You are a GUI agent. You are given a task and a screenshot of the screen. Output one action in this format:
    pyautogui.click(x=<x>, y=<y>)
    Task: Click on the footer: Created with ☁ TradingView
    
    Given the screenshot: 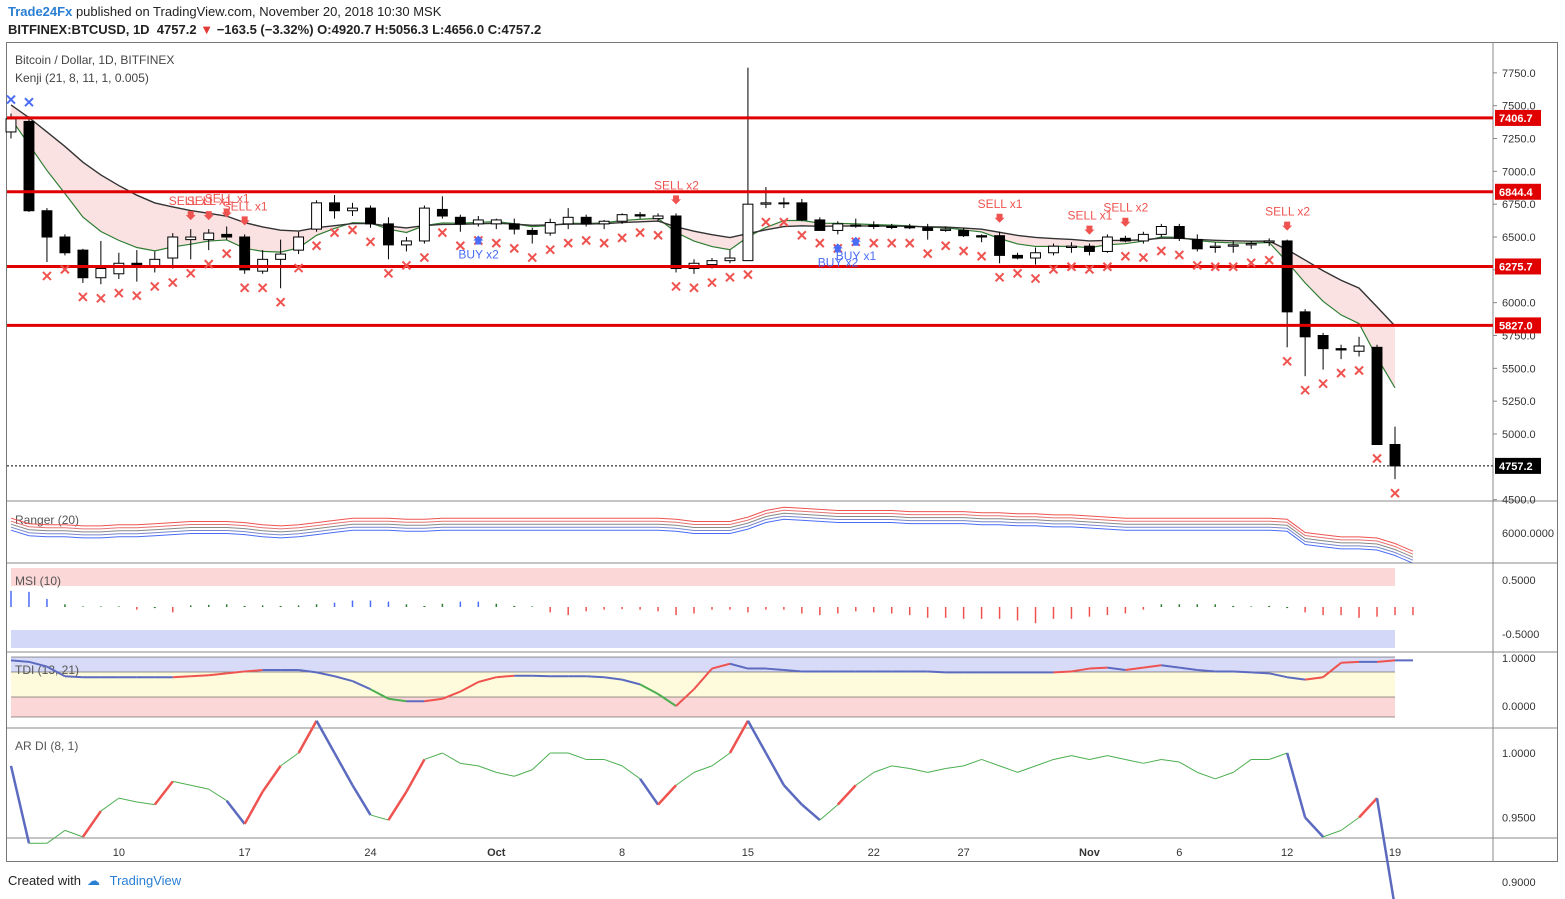 What is the action you would take?
    pyautogui.click(x=94, y=881)
    